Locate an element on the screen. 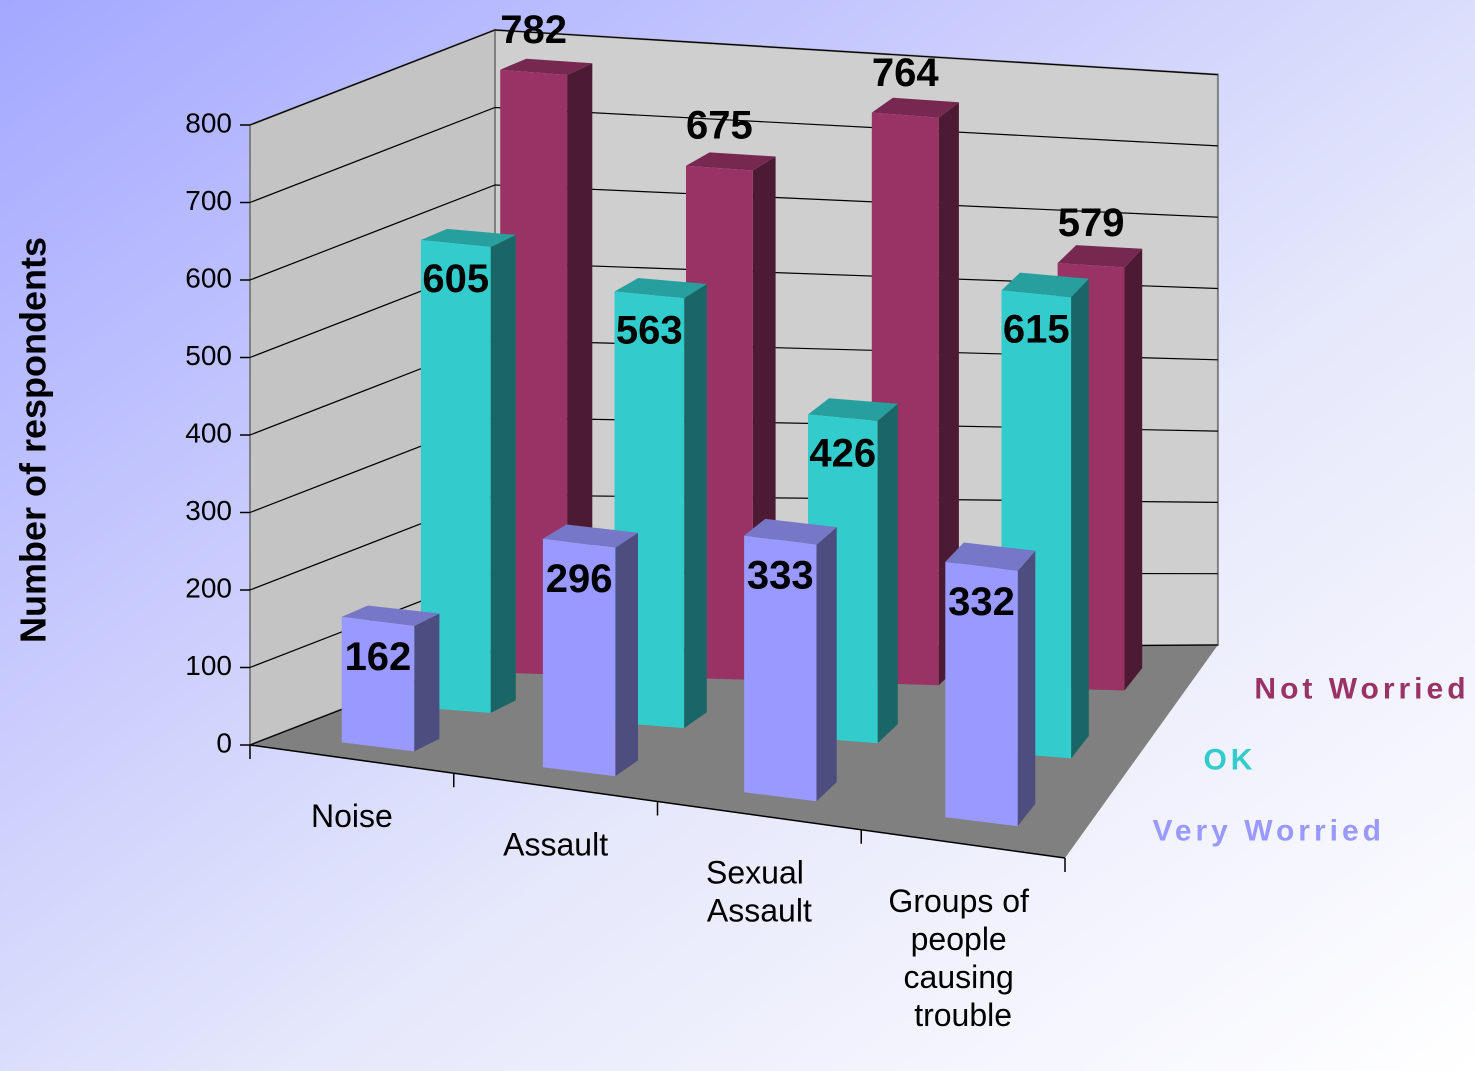 The image size is (1475, 1071). x-tick-label-line: Sexual is located at coordinates (759, 873).